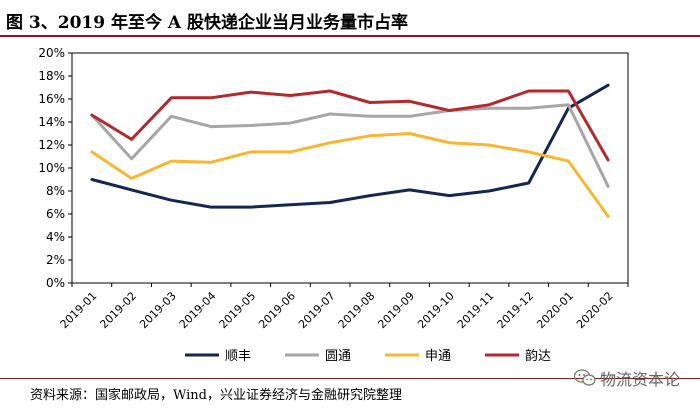 Image resolution: width=700 pixels, height=409 pixels. What do you see at coordinates (55, 283) in the screenshot?
I see `y-tick-label: 0%` at bounding box center [55, 283].